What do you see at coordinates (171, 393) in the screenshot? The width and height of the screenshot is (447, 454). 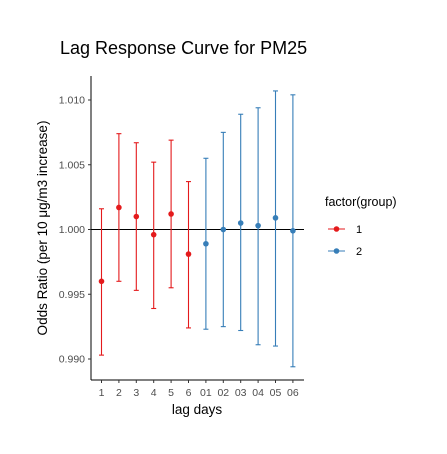 I see `x-tick-label: 5` at bounding box center [171, 393].